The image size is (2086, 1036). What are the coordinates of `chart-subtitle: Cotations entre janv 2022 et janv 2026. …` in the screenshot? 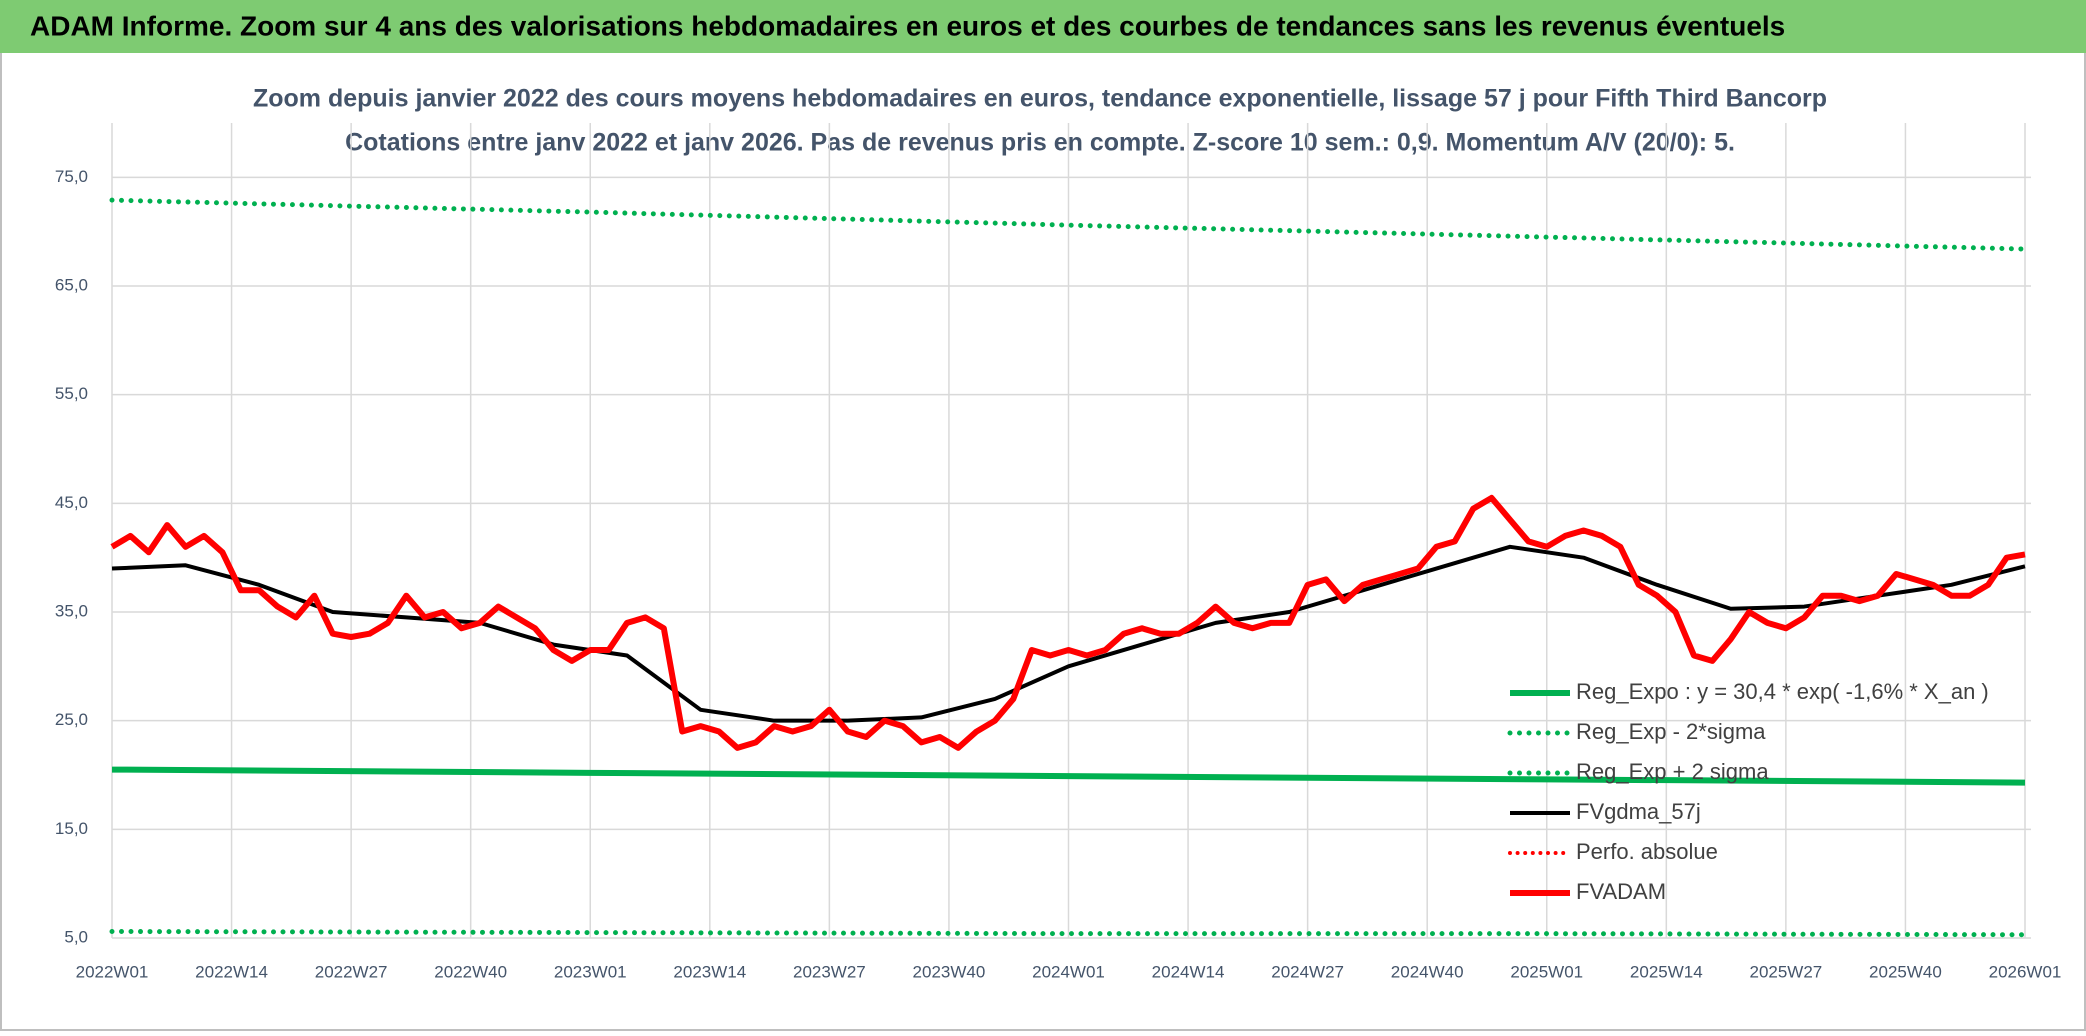 It's located at (1040, 143).